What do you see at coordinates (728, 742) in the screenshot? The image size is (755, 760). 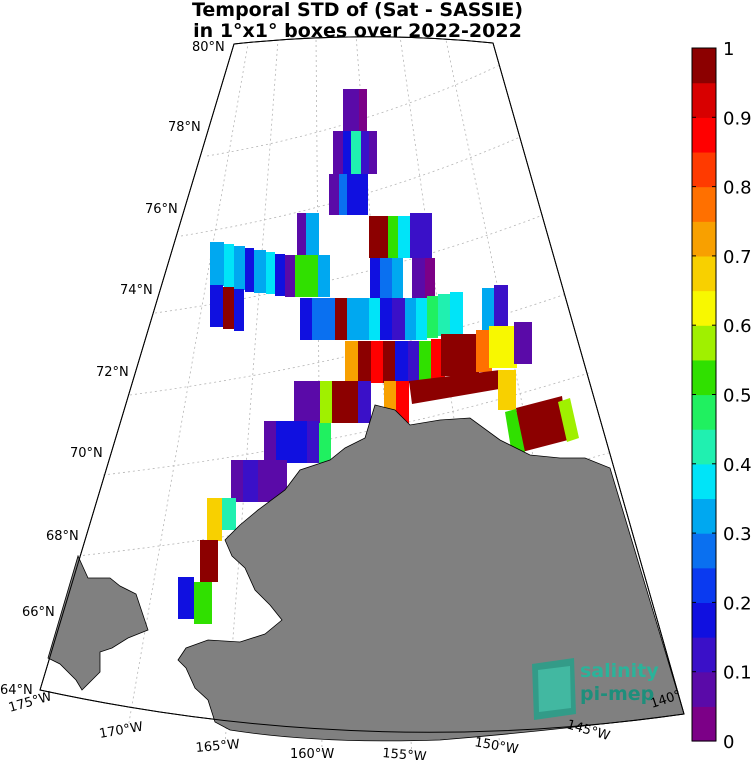 I see `colorbar-tick-label: 0` at bounding box center [728, 742].